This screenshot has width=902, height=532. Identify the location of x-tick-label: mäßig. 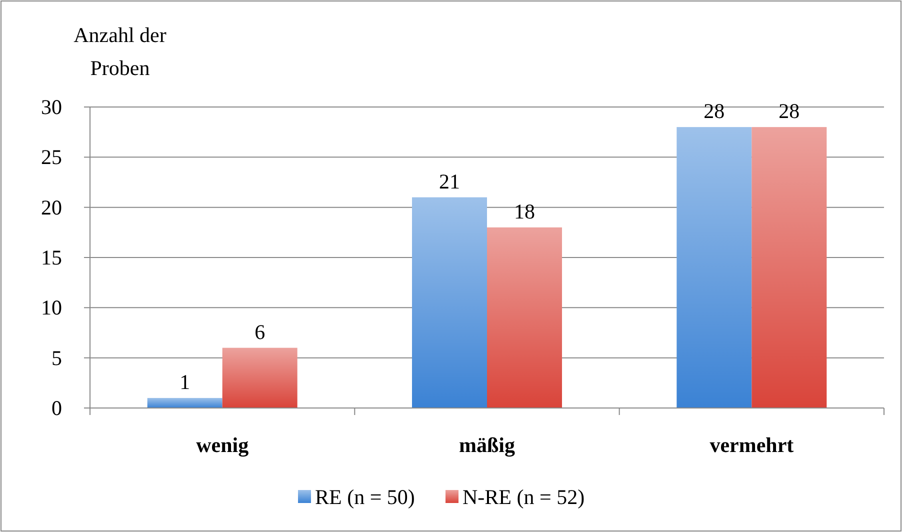
(487, 445).